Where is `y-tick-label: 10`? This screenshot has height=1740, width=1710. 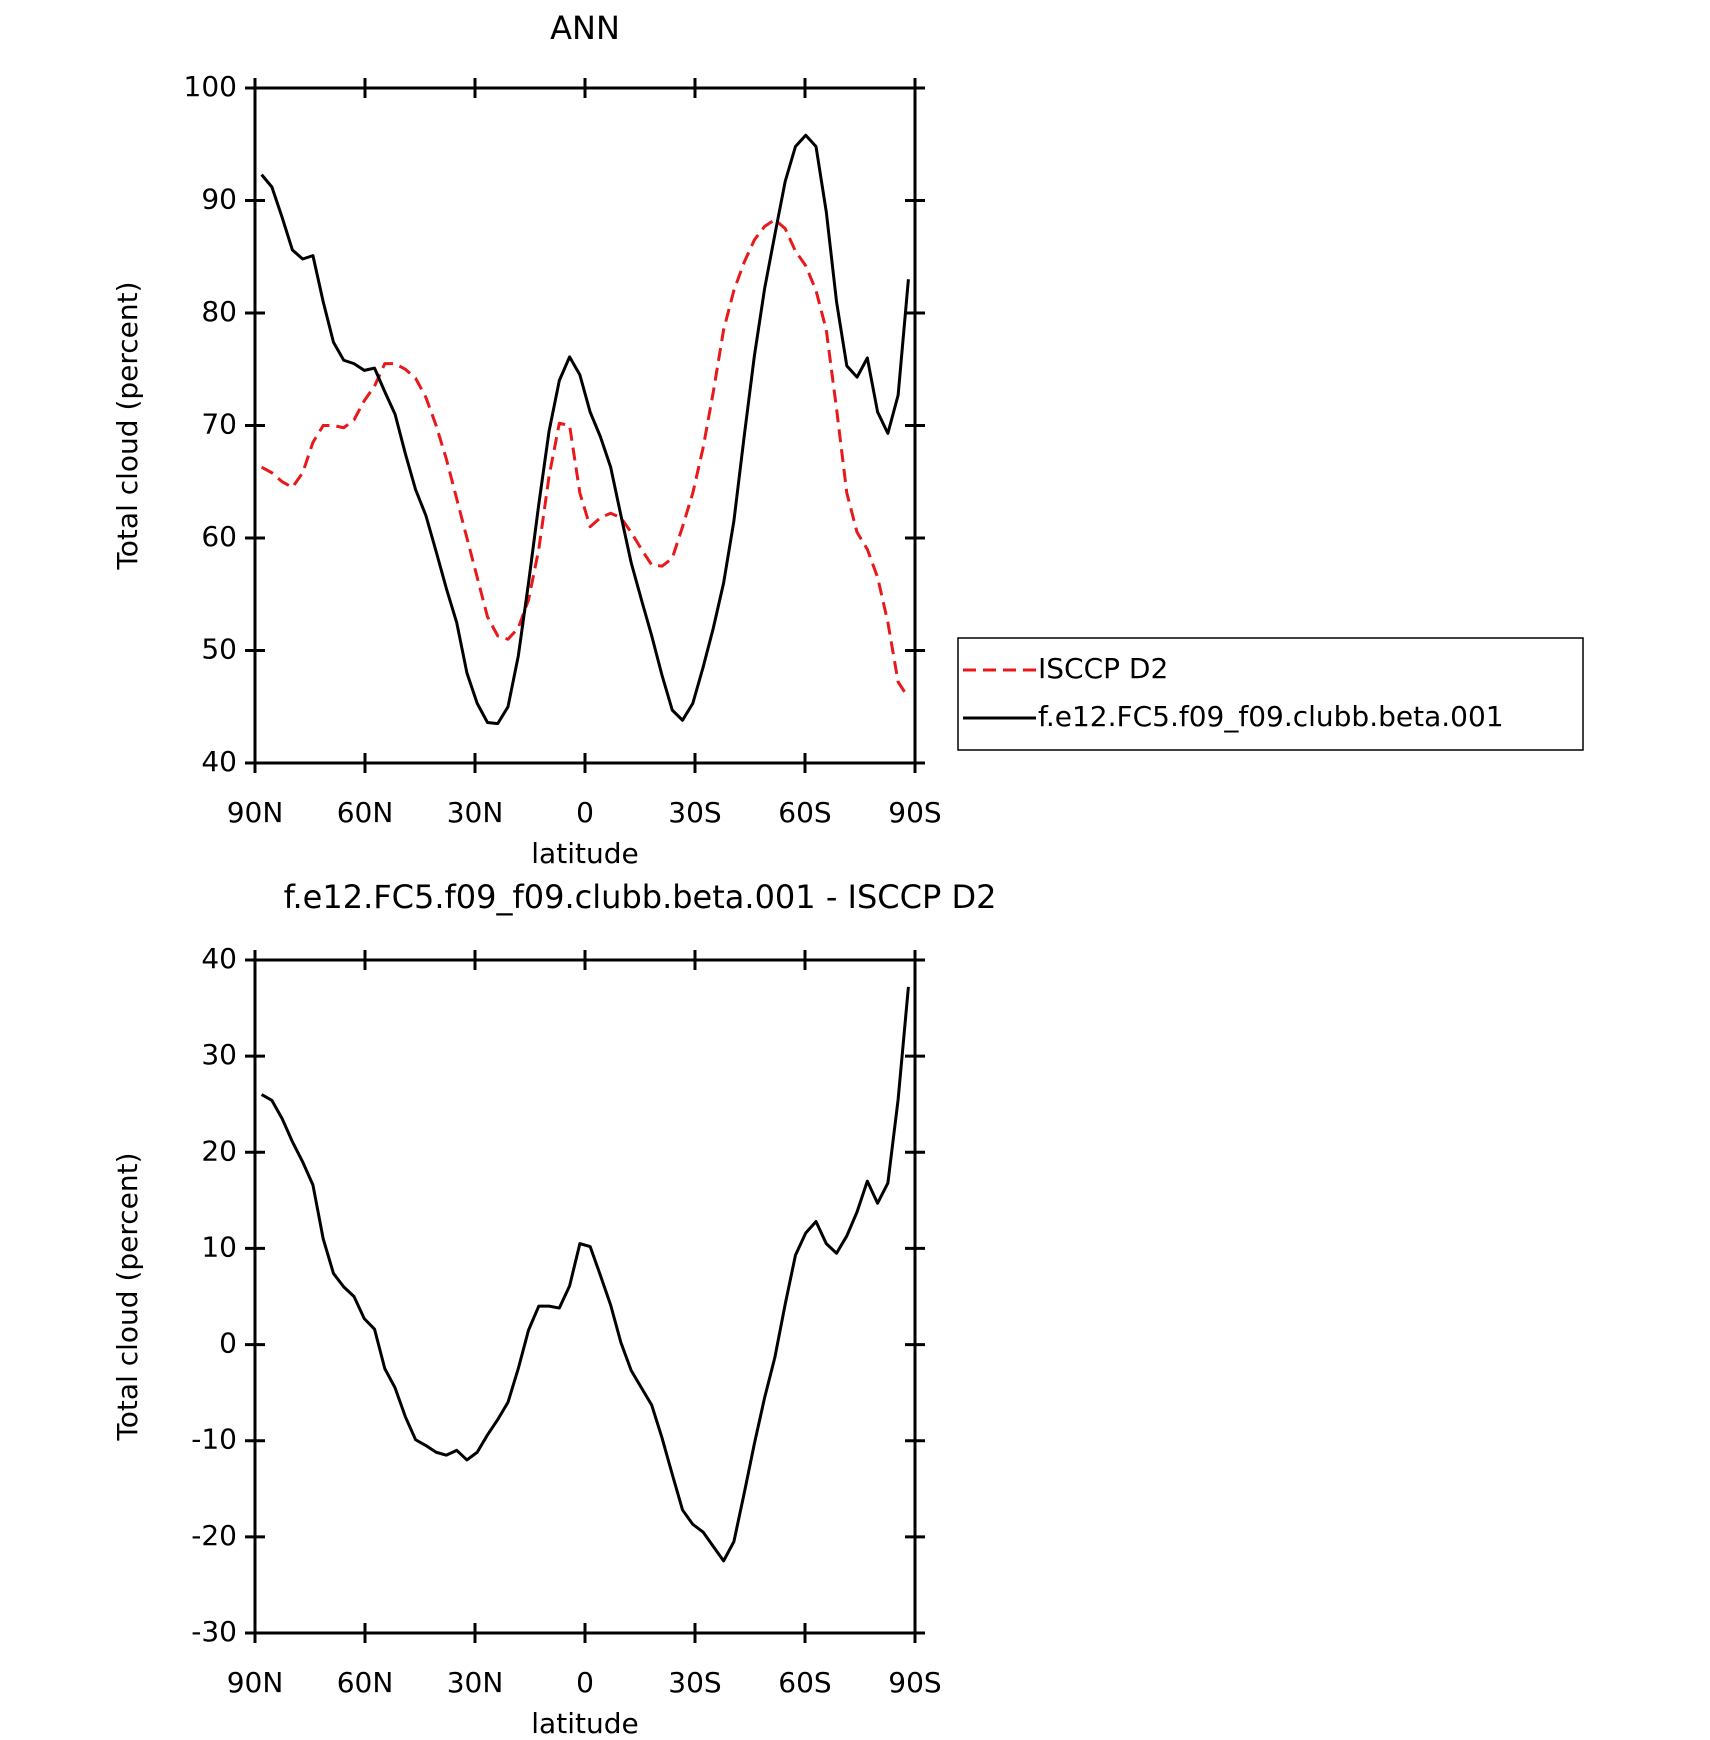
y-tick-label: 10 is located at coordinates (219, 1246).